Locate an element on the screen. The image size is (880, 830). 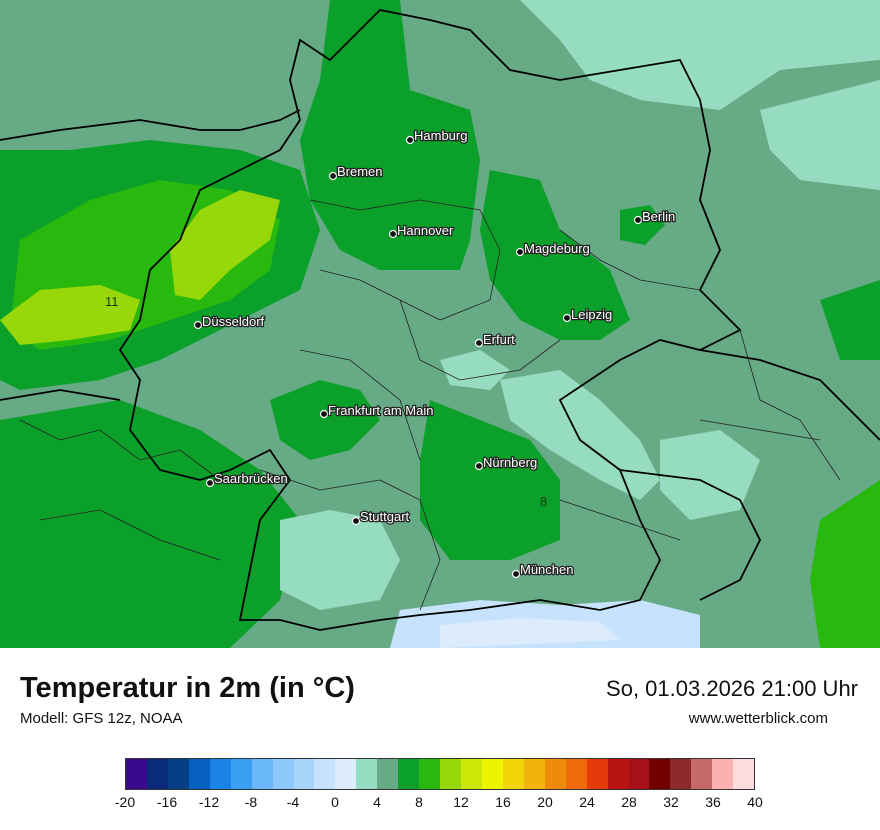
city-hamburg: Hamburg is located at coordinates (437, 135).